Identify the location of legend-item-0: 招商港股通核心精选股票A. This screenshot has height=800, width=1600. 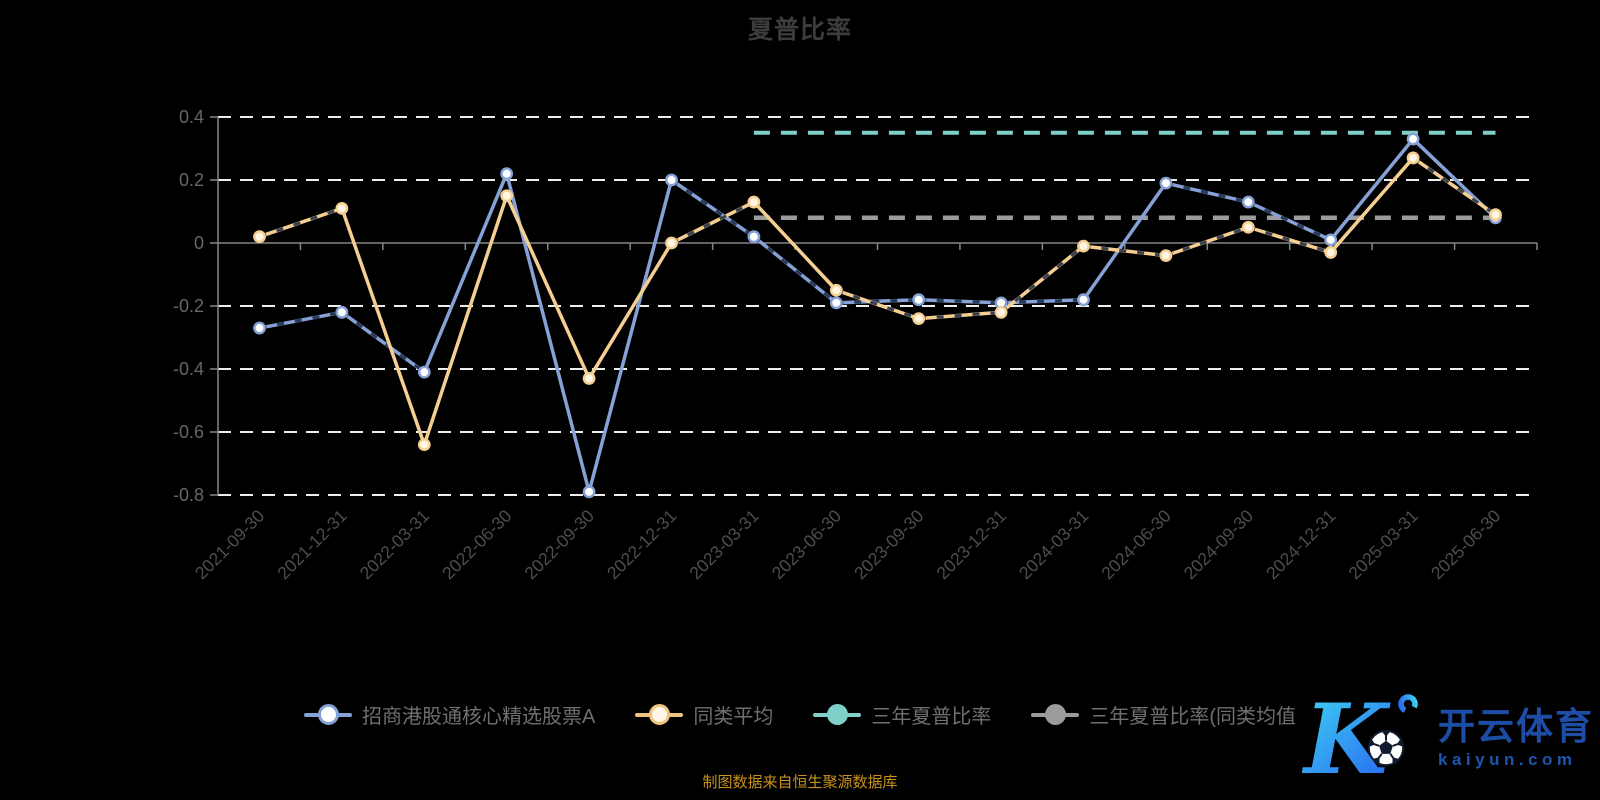
(449, 714).